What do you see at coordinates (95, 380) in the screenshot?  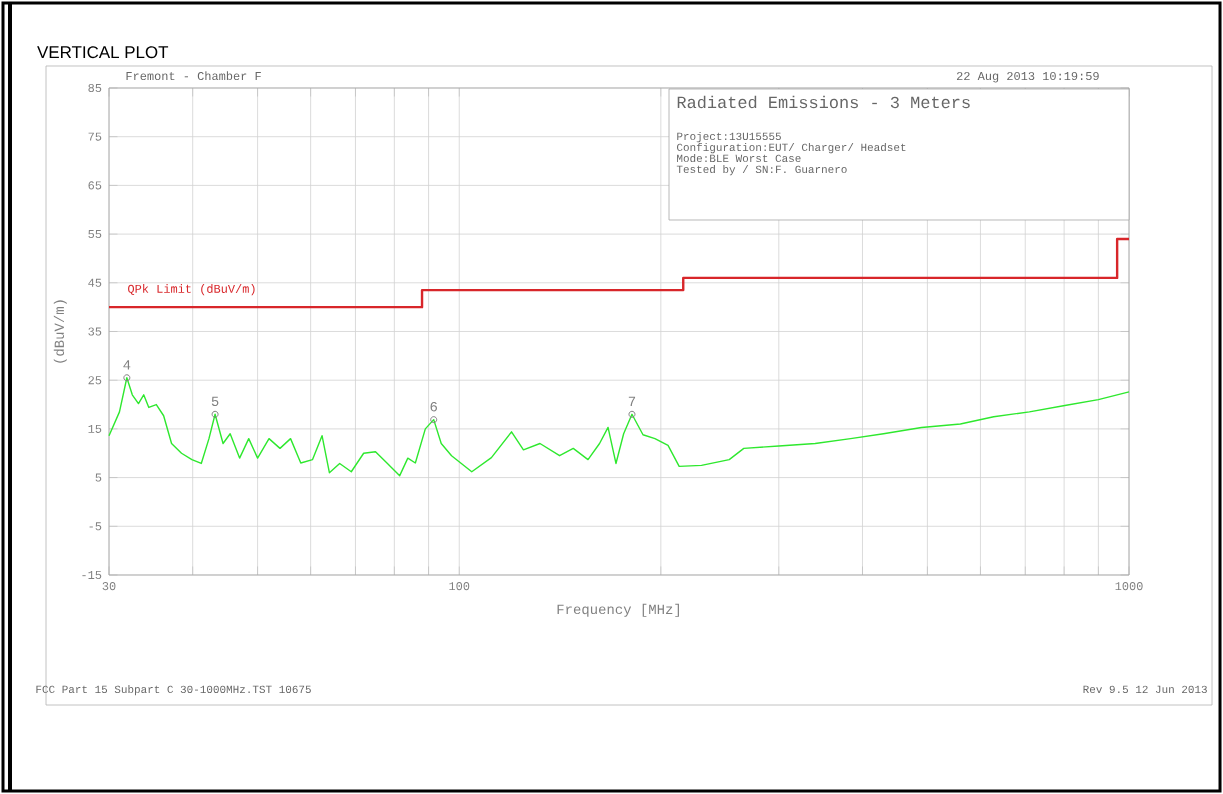 I see `y-tick-label: 25` at bounding box center [95, 380].